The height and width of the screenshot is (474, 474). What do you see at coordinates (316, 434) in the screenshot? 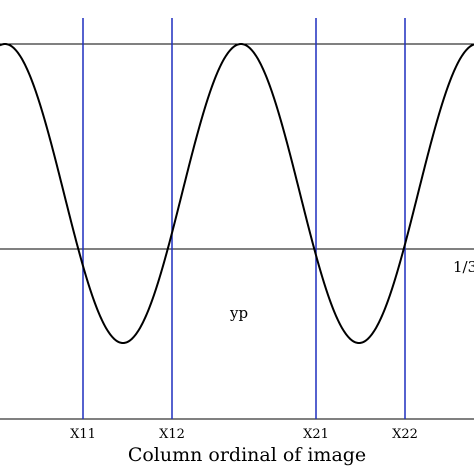
I see `crossing-label-x21: X21` at bounding box center [316, 434].